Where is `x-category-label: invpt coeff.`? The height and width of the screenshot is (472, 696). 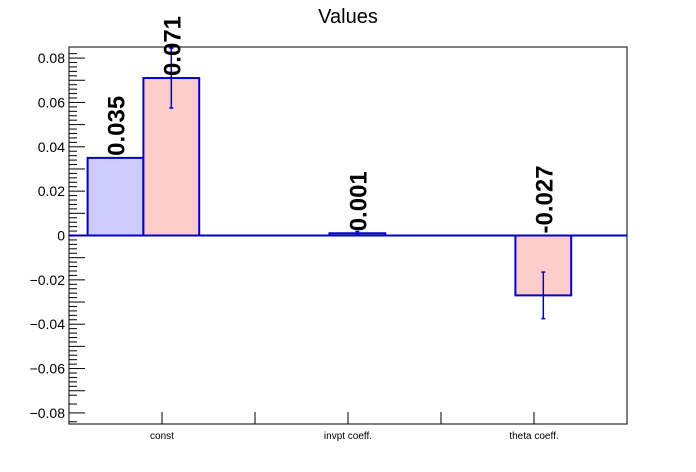 x-category-label: invpt coeff. is located at coordinates (348, 436).